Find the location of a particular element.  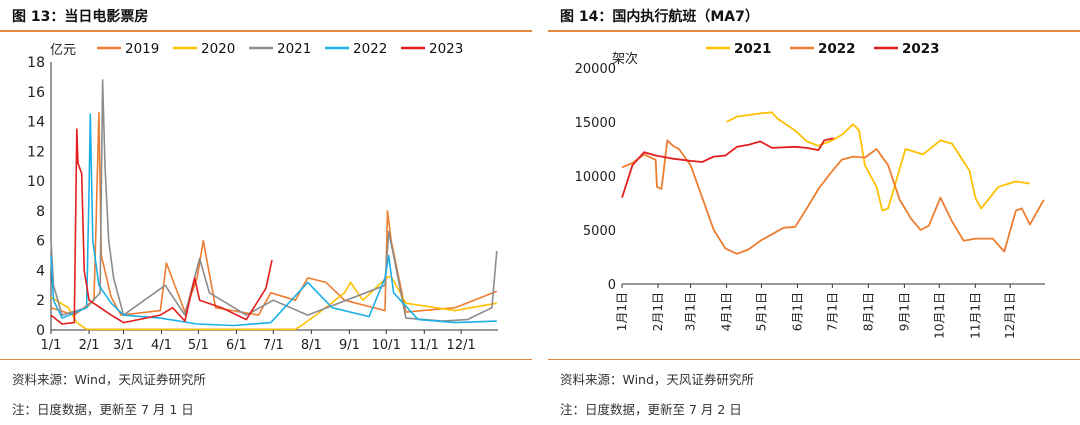

right-y-tick-label: 5000 is located at coordinates (599, 231).